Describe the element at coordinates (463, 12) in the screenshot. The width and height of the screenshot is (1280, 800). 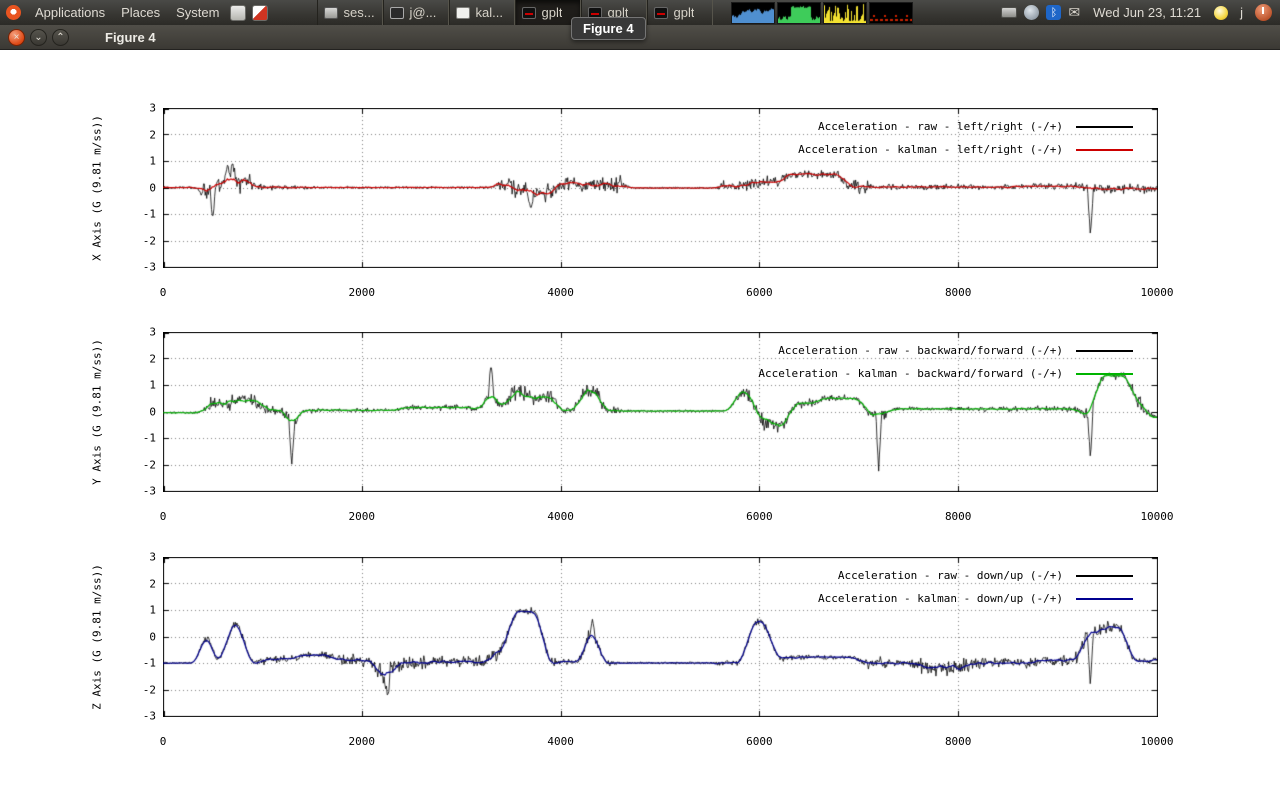
I see `document-icon` at that location.